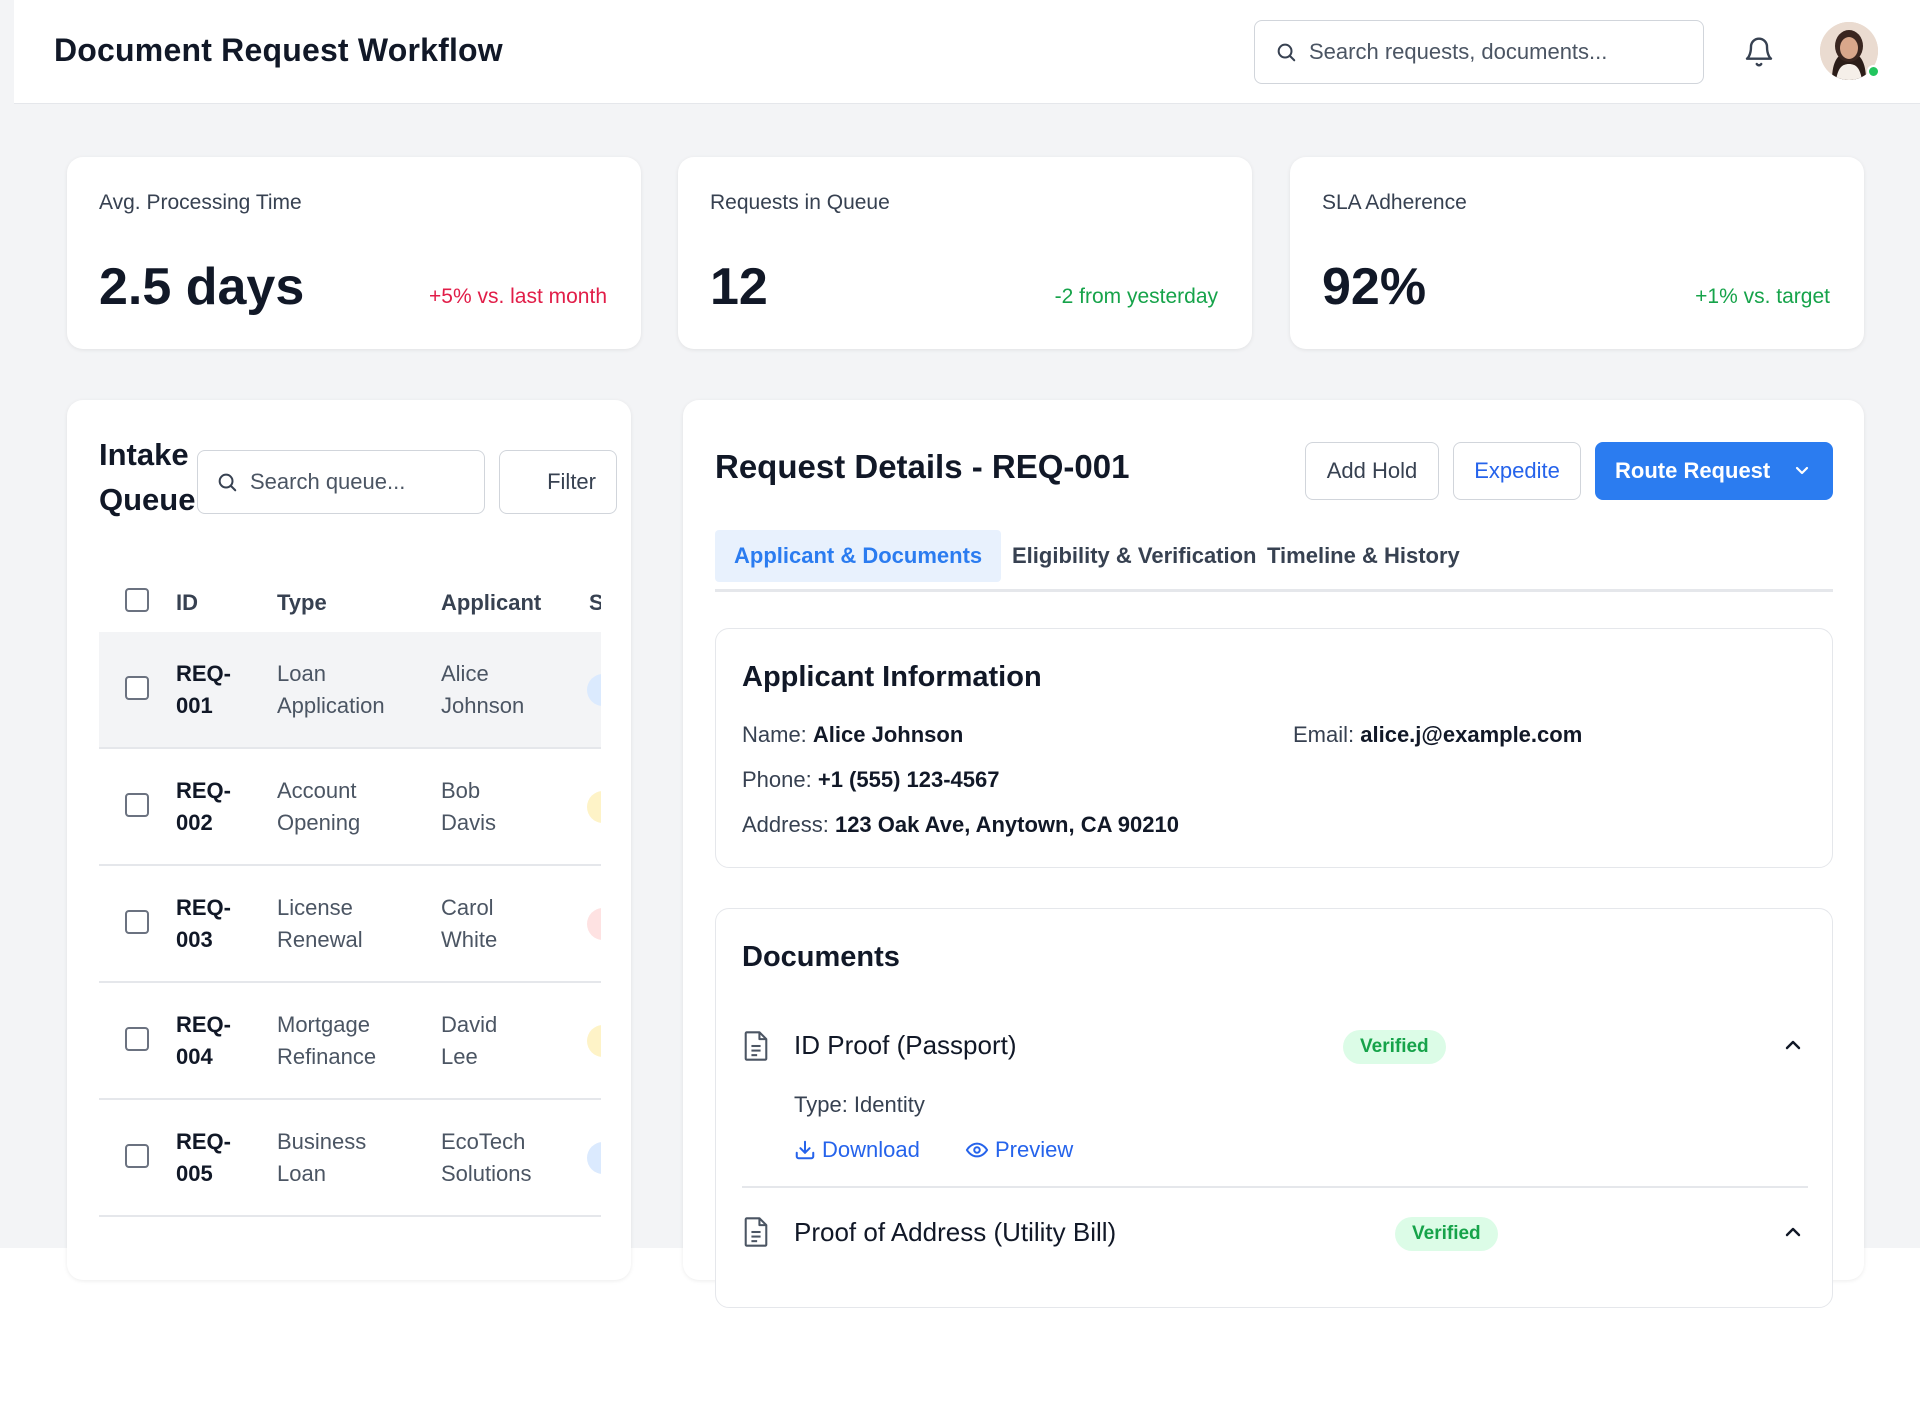 Image resolution: width=1920 pixels, height=1426 pixels. What do you see at coordinates (486, 1157) in the screenshot?
I see `row-applicant: EcoTech Solutions` at bounding box center [486, 1157].